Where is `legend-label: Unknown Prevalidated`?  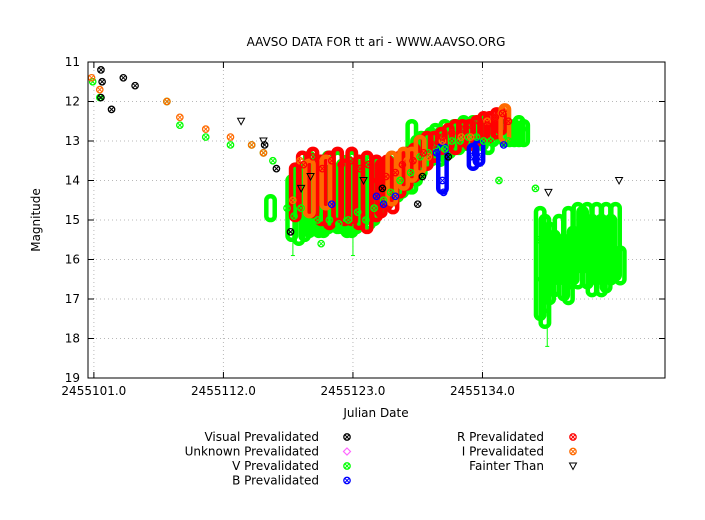 legend-label: Unknown Prevalidated is located at coordinates (252, 452).